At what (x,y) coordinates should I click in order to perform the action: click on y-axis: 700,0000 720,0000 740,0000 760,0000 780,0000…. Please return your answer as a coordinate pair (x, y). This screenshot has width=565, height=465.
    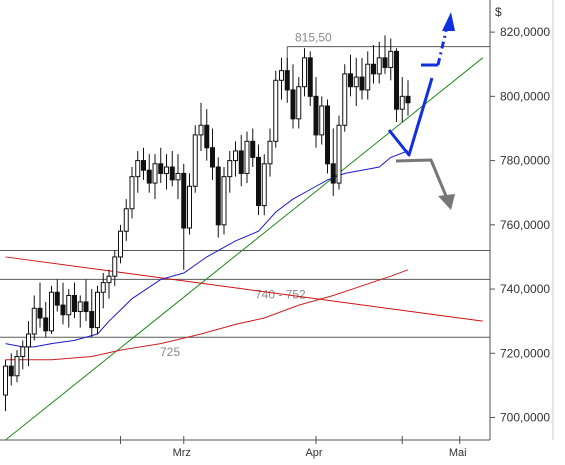
    Looking at the image, I should click on (520, 225).